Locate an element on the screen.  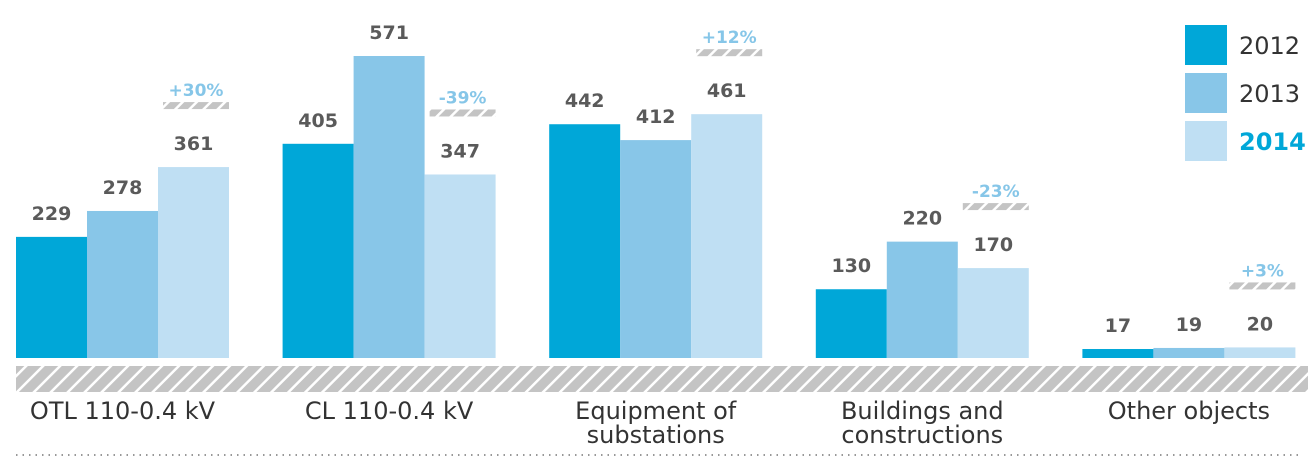
category-label: CL 110-0.4 kV is located at coordinates (389, 411).